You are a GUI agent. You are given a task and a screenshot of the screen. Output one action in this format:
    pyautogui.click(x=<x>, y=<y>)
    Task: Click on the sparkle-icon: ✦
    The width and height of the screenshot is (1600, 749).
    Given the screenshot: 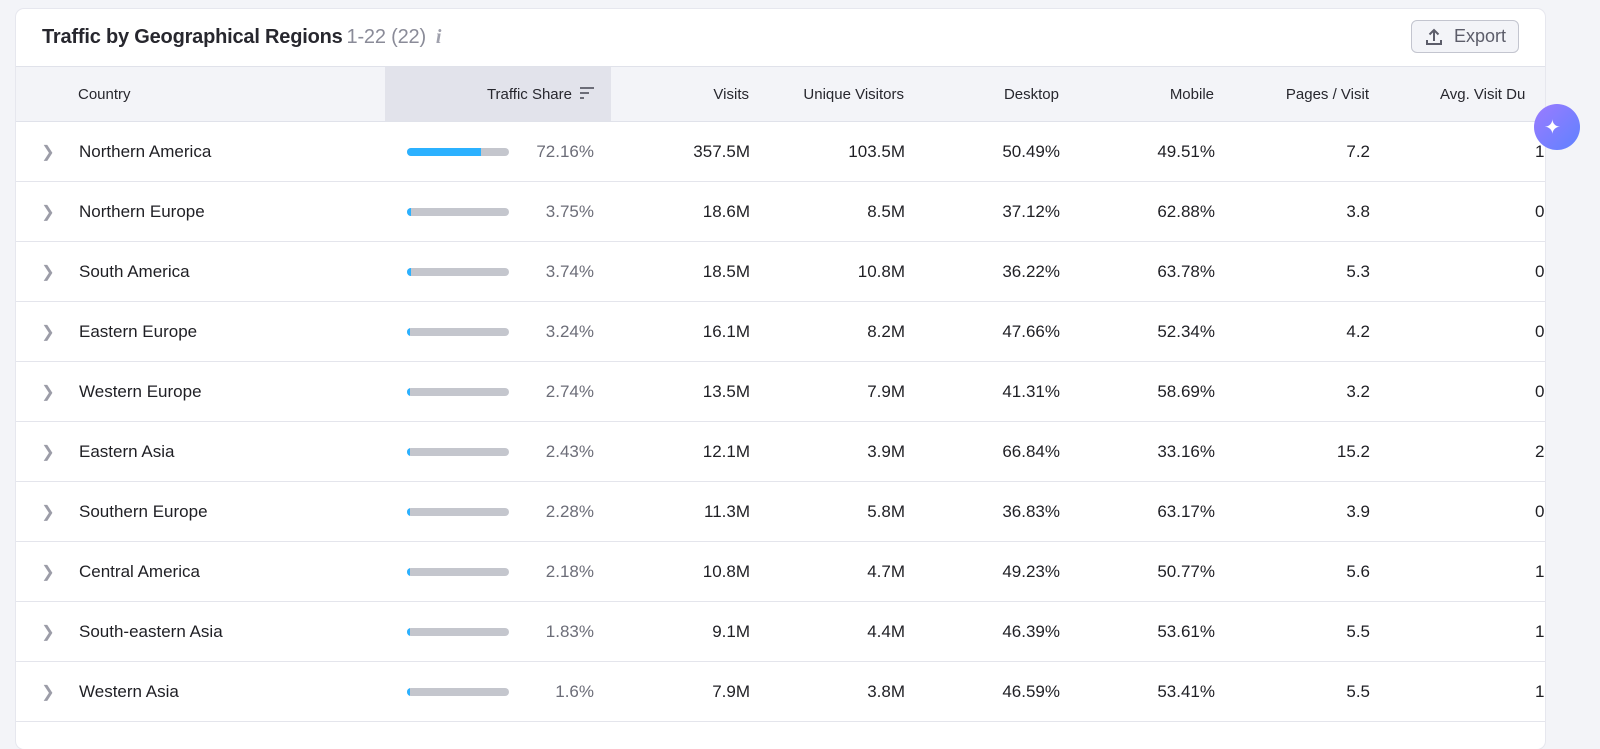 What is the action you would take?
    pyautogui.click(x=1552, y=127)
    